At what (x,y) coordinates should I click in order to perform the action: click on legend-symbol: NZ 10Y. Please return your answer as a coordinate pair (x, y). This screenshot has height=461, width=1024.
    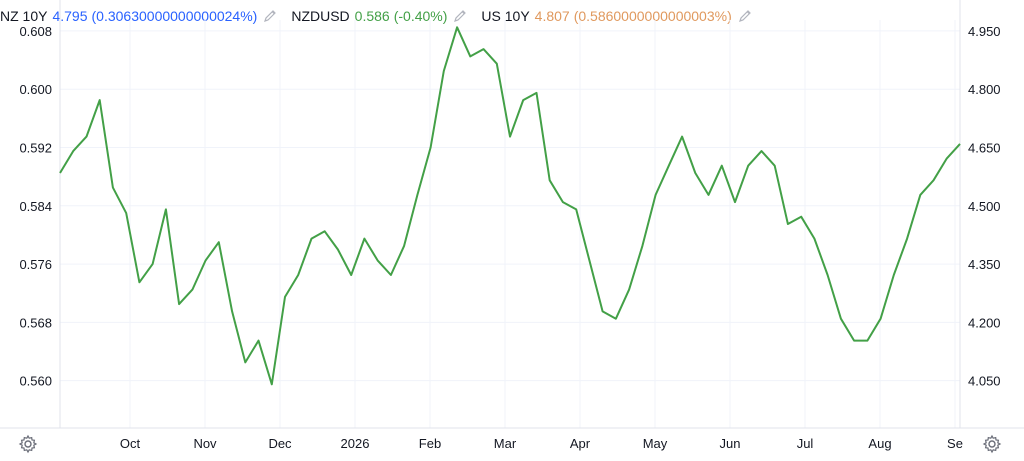
    Looking at the image, I should click on (24, 16).